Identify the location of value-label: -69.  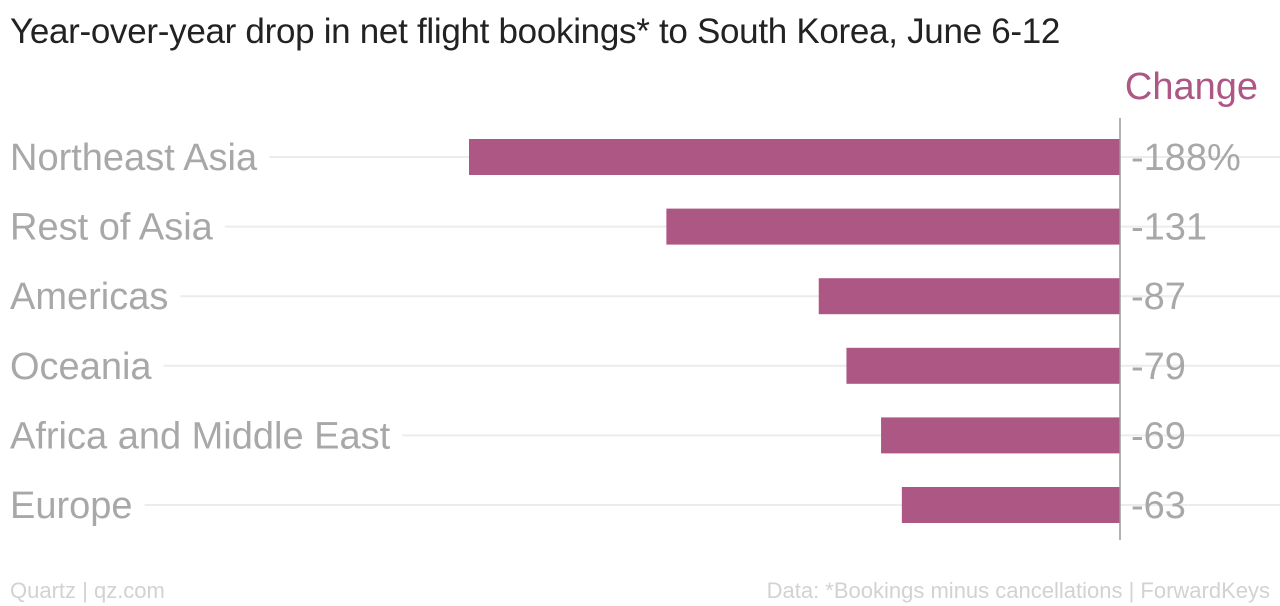
(1158, 436).